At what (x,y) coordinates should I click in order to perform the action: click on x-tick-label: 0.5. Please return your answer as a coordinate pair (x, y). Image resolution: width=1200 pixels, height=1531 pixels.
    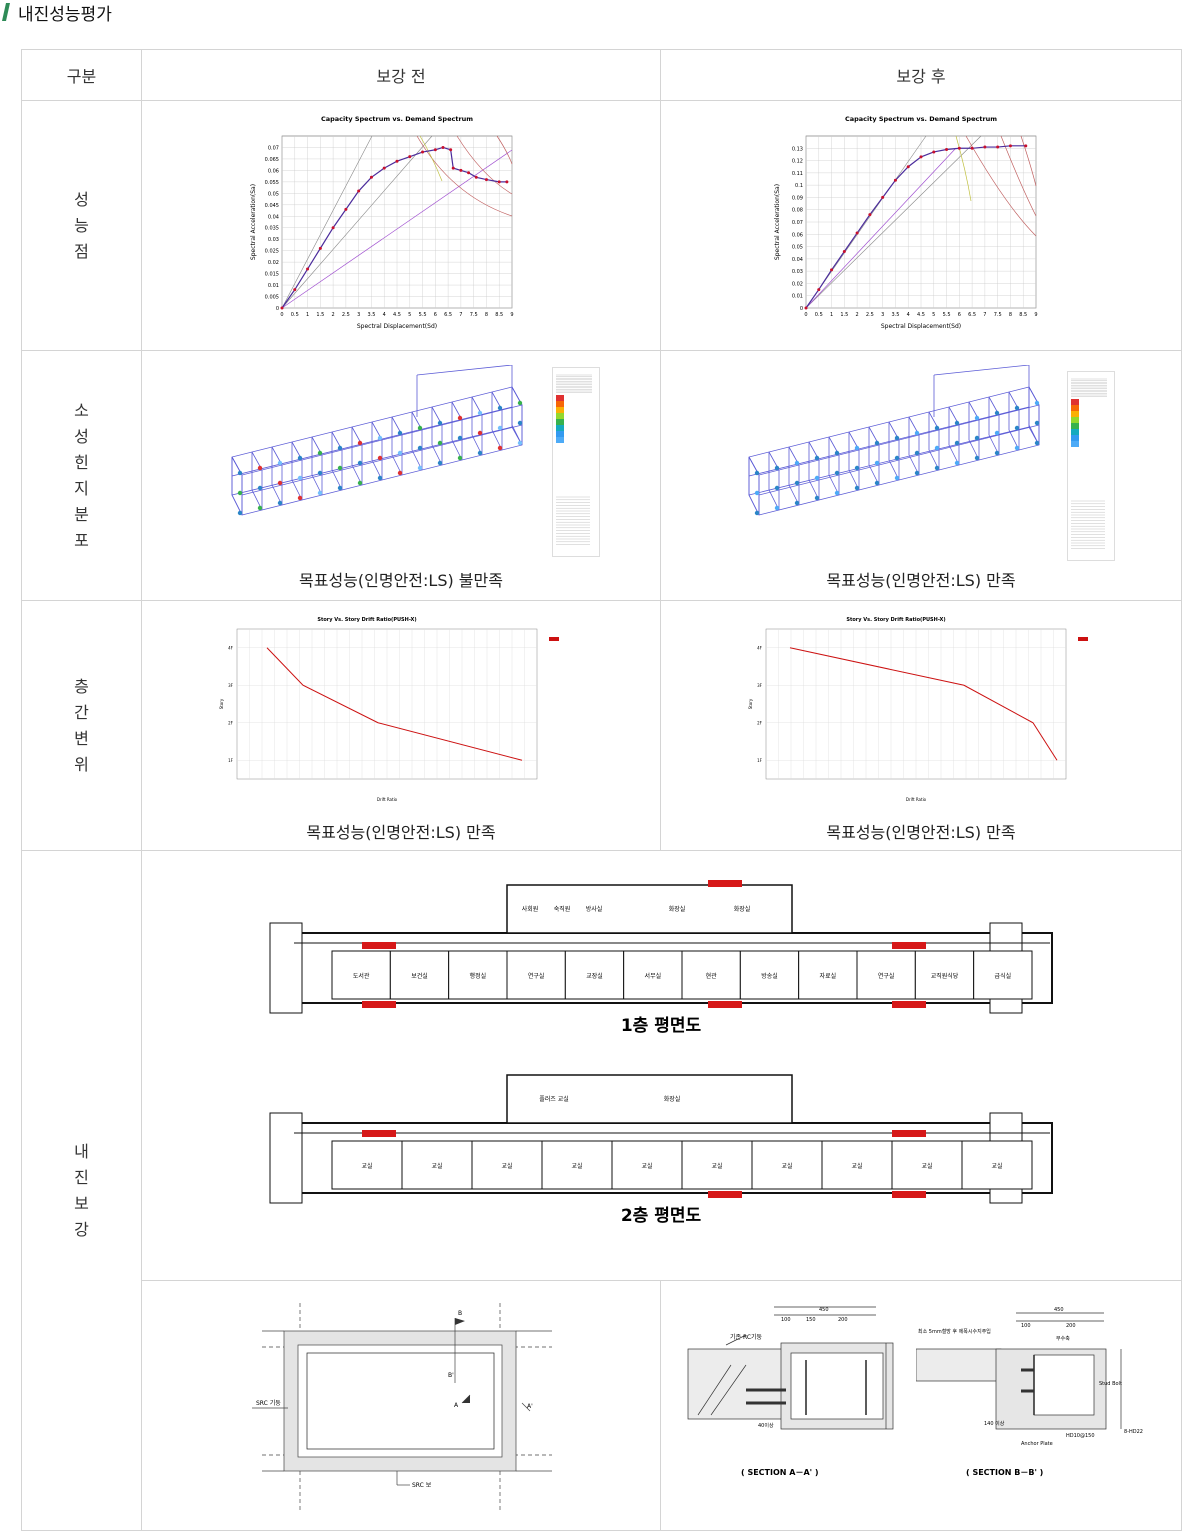
    Looking at the image, I should click on (819, 315).